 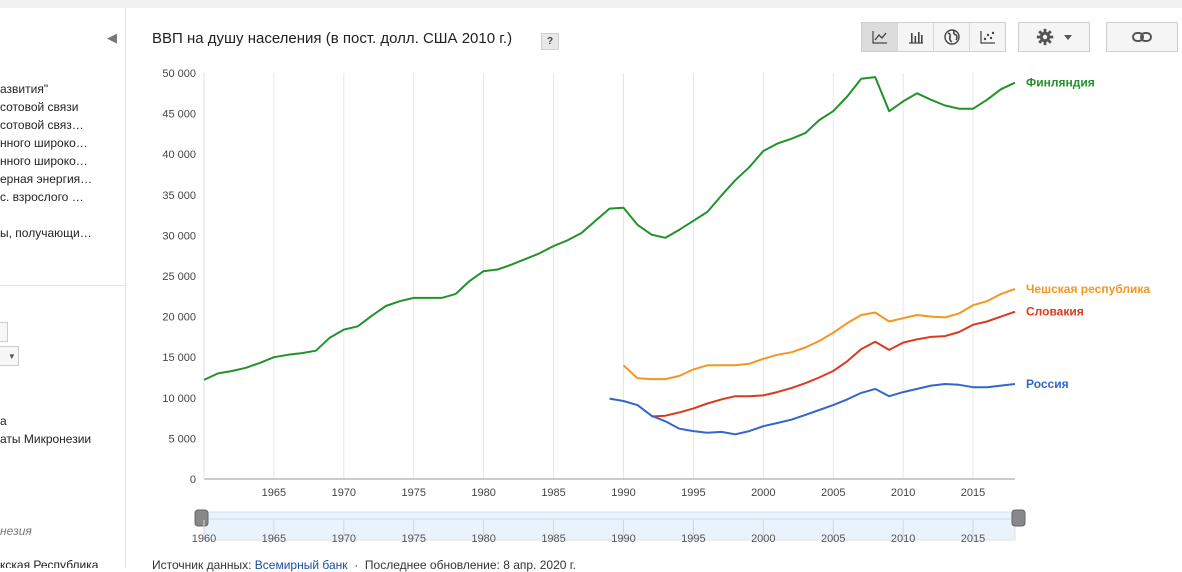 What do you see at coordinates (49, 563) in the screenshot?
I see `sidebar-item-country: кская Республика` at bounding box center [49, 563].